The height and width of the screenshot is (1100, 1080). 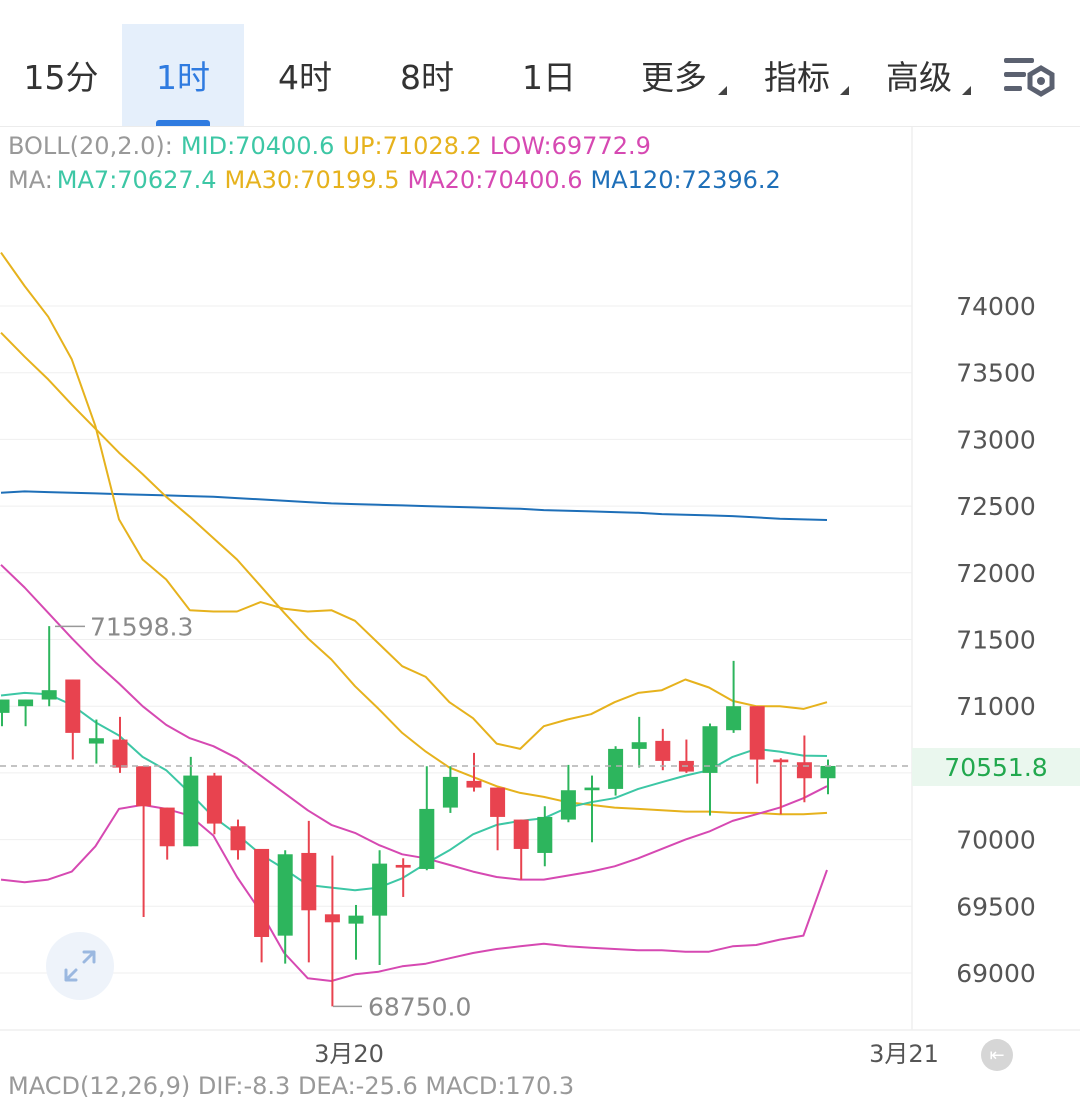 I want to click on tab-1hour: 1时, so click(x=183, y=75).